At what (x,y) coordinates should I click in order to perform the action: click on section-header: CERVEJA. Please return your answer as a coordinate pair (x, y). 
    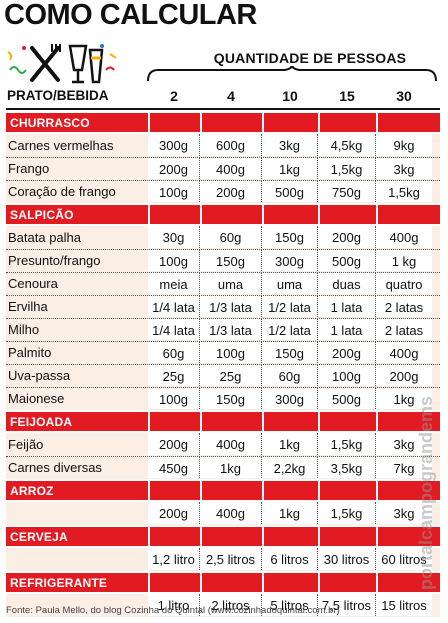
    Looking at the image, I should click on (223, 536).